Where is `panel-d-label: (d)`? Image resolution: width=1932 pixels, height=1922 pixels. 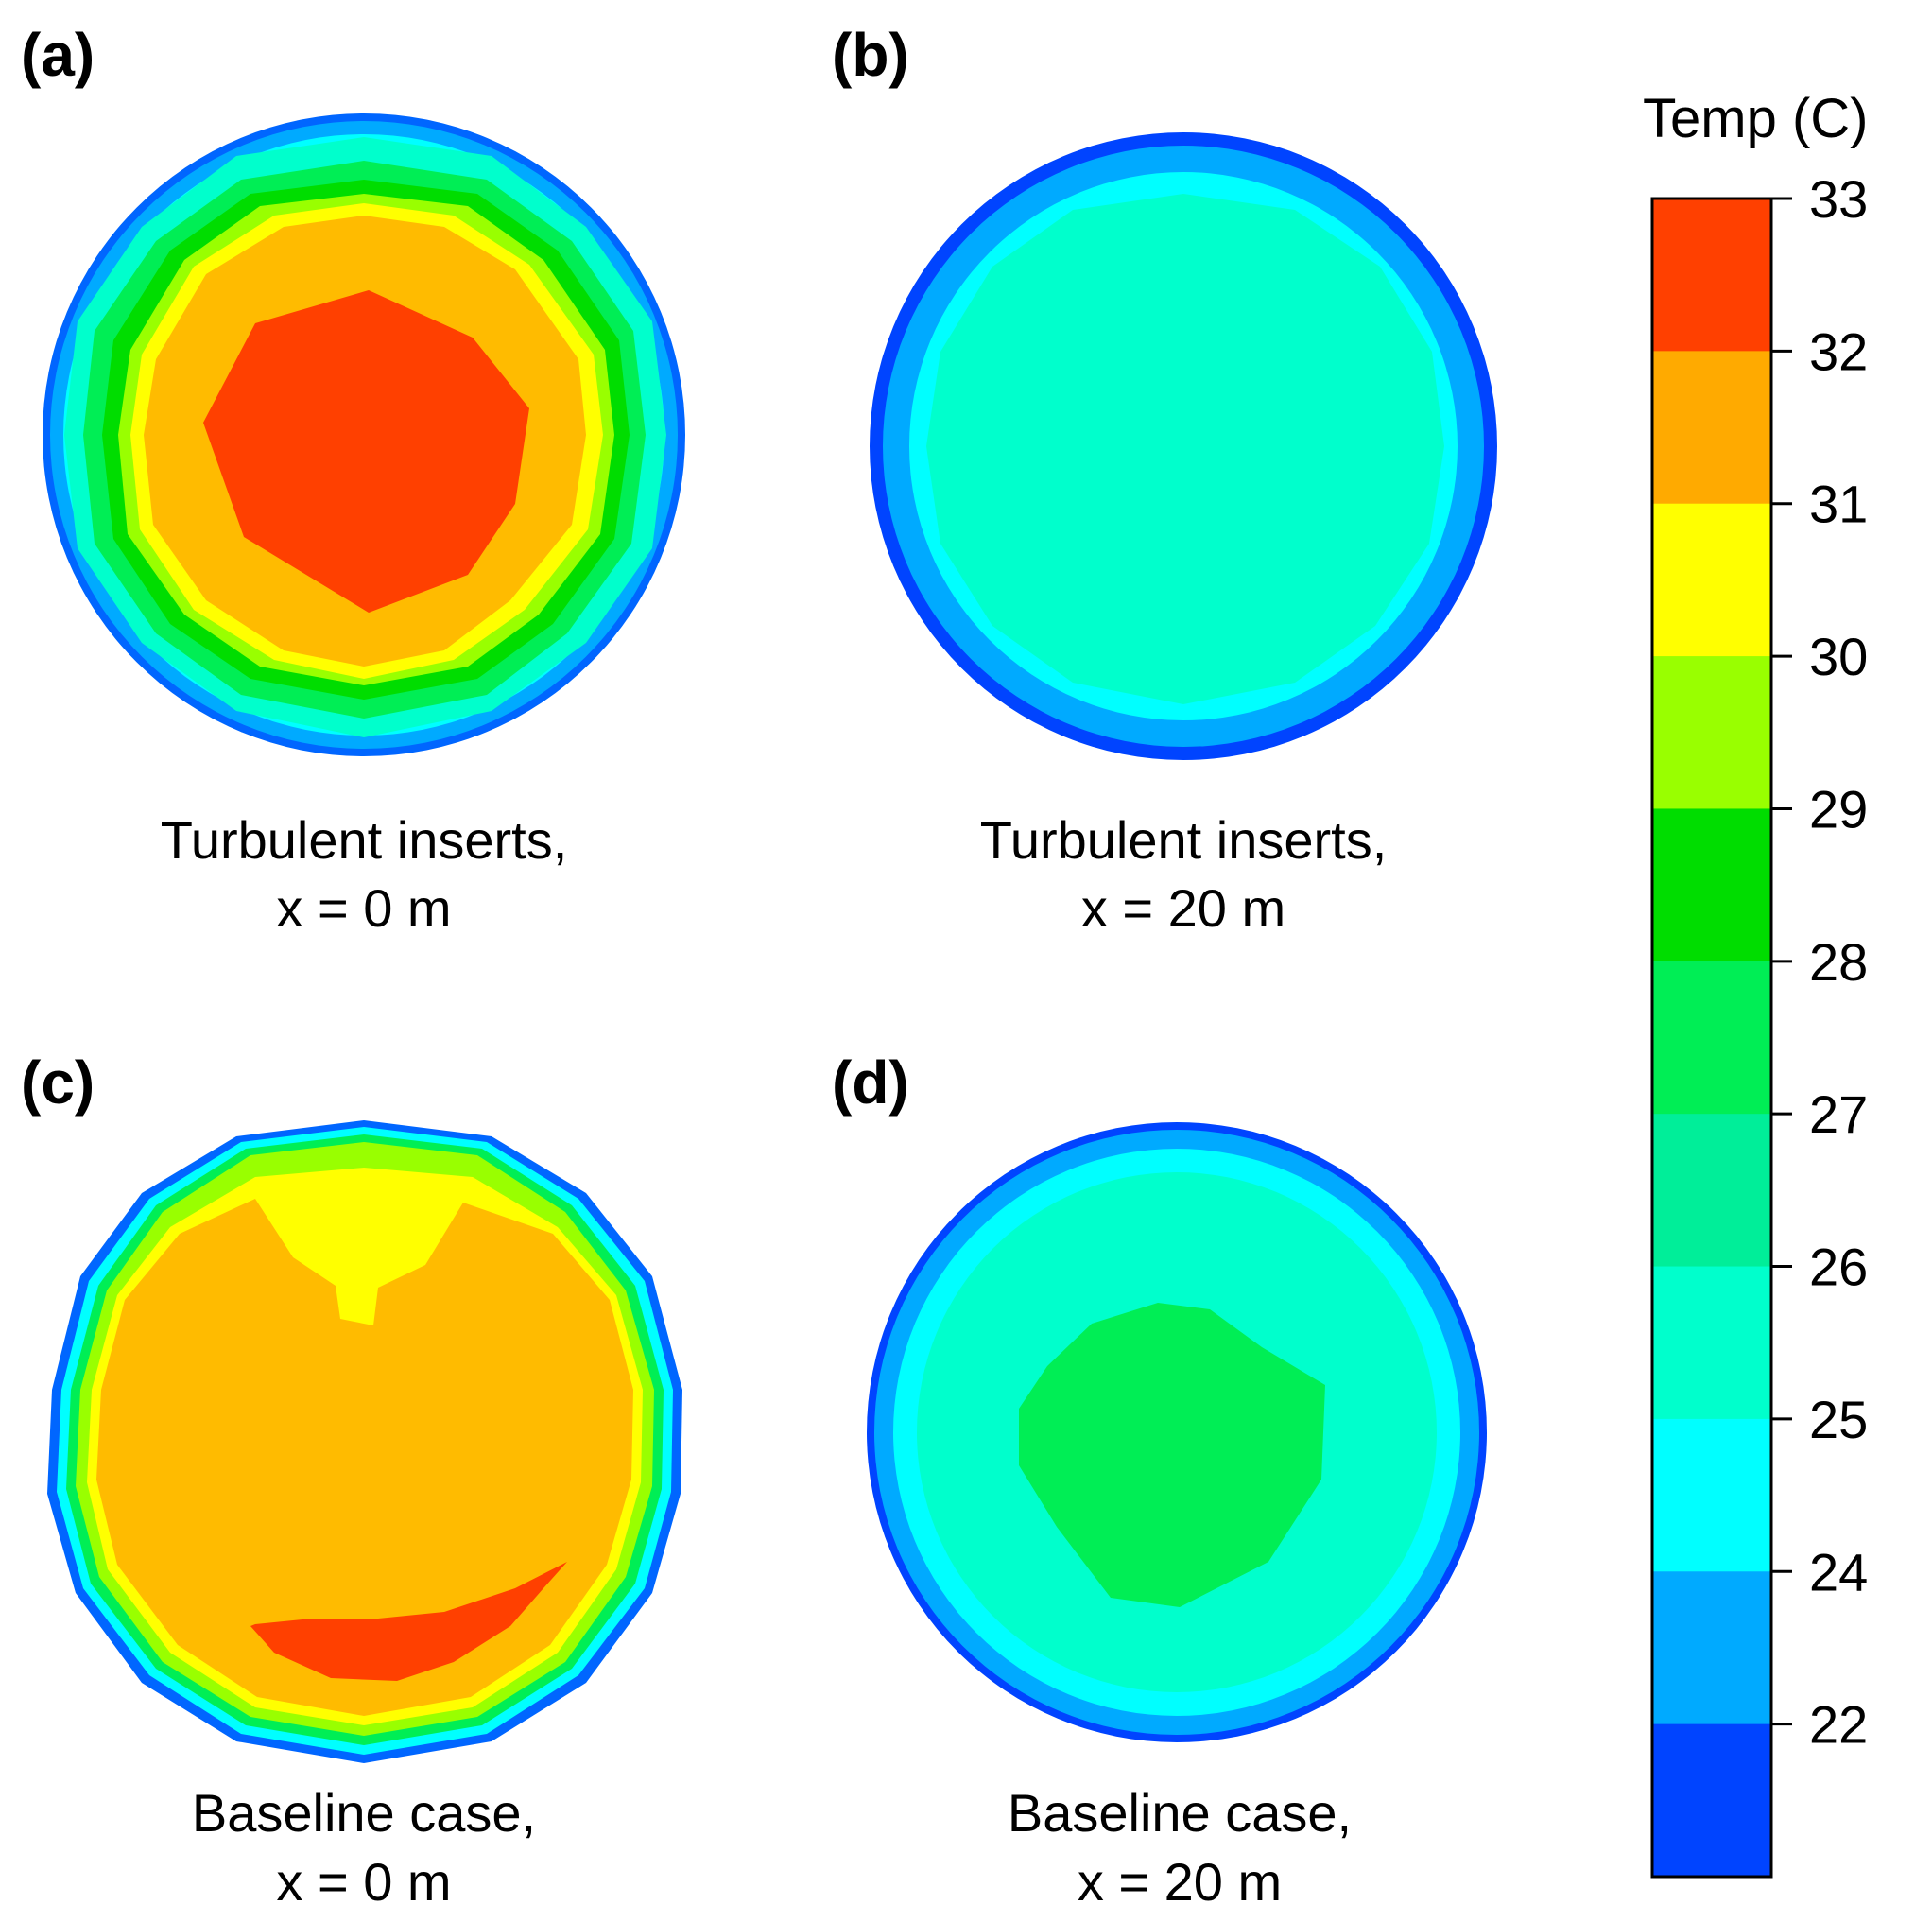 panel-d-label: (d) is located at coordinates (871, 1082).